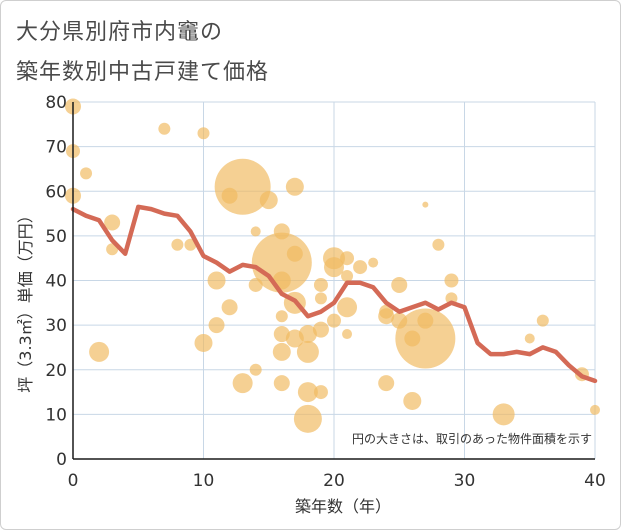  I want to click on chart-title-line-2: 築年数別中古戸建て価格, so click(143, 72).